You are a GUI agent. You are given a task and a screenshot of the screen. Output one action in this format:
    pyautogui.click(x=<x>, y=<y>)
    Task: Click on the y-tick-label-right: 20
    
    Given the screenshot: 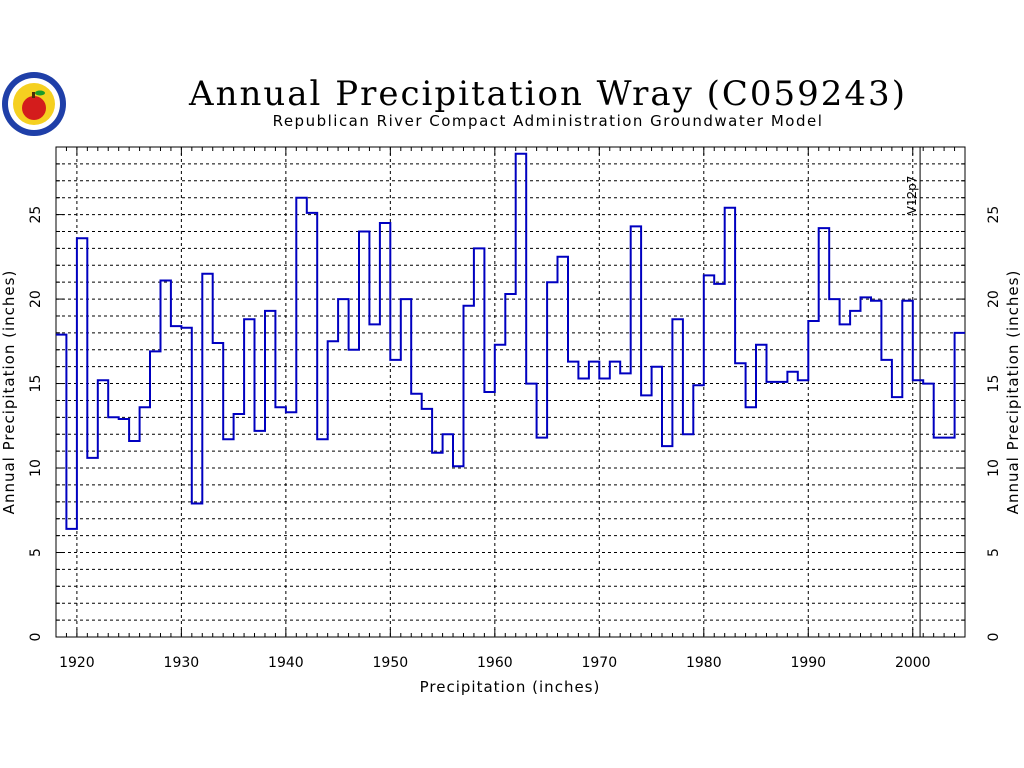 What is the action you would take?
    pyautogui.click(x=994, y=299)
    